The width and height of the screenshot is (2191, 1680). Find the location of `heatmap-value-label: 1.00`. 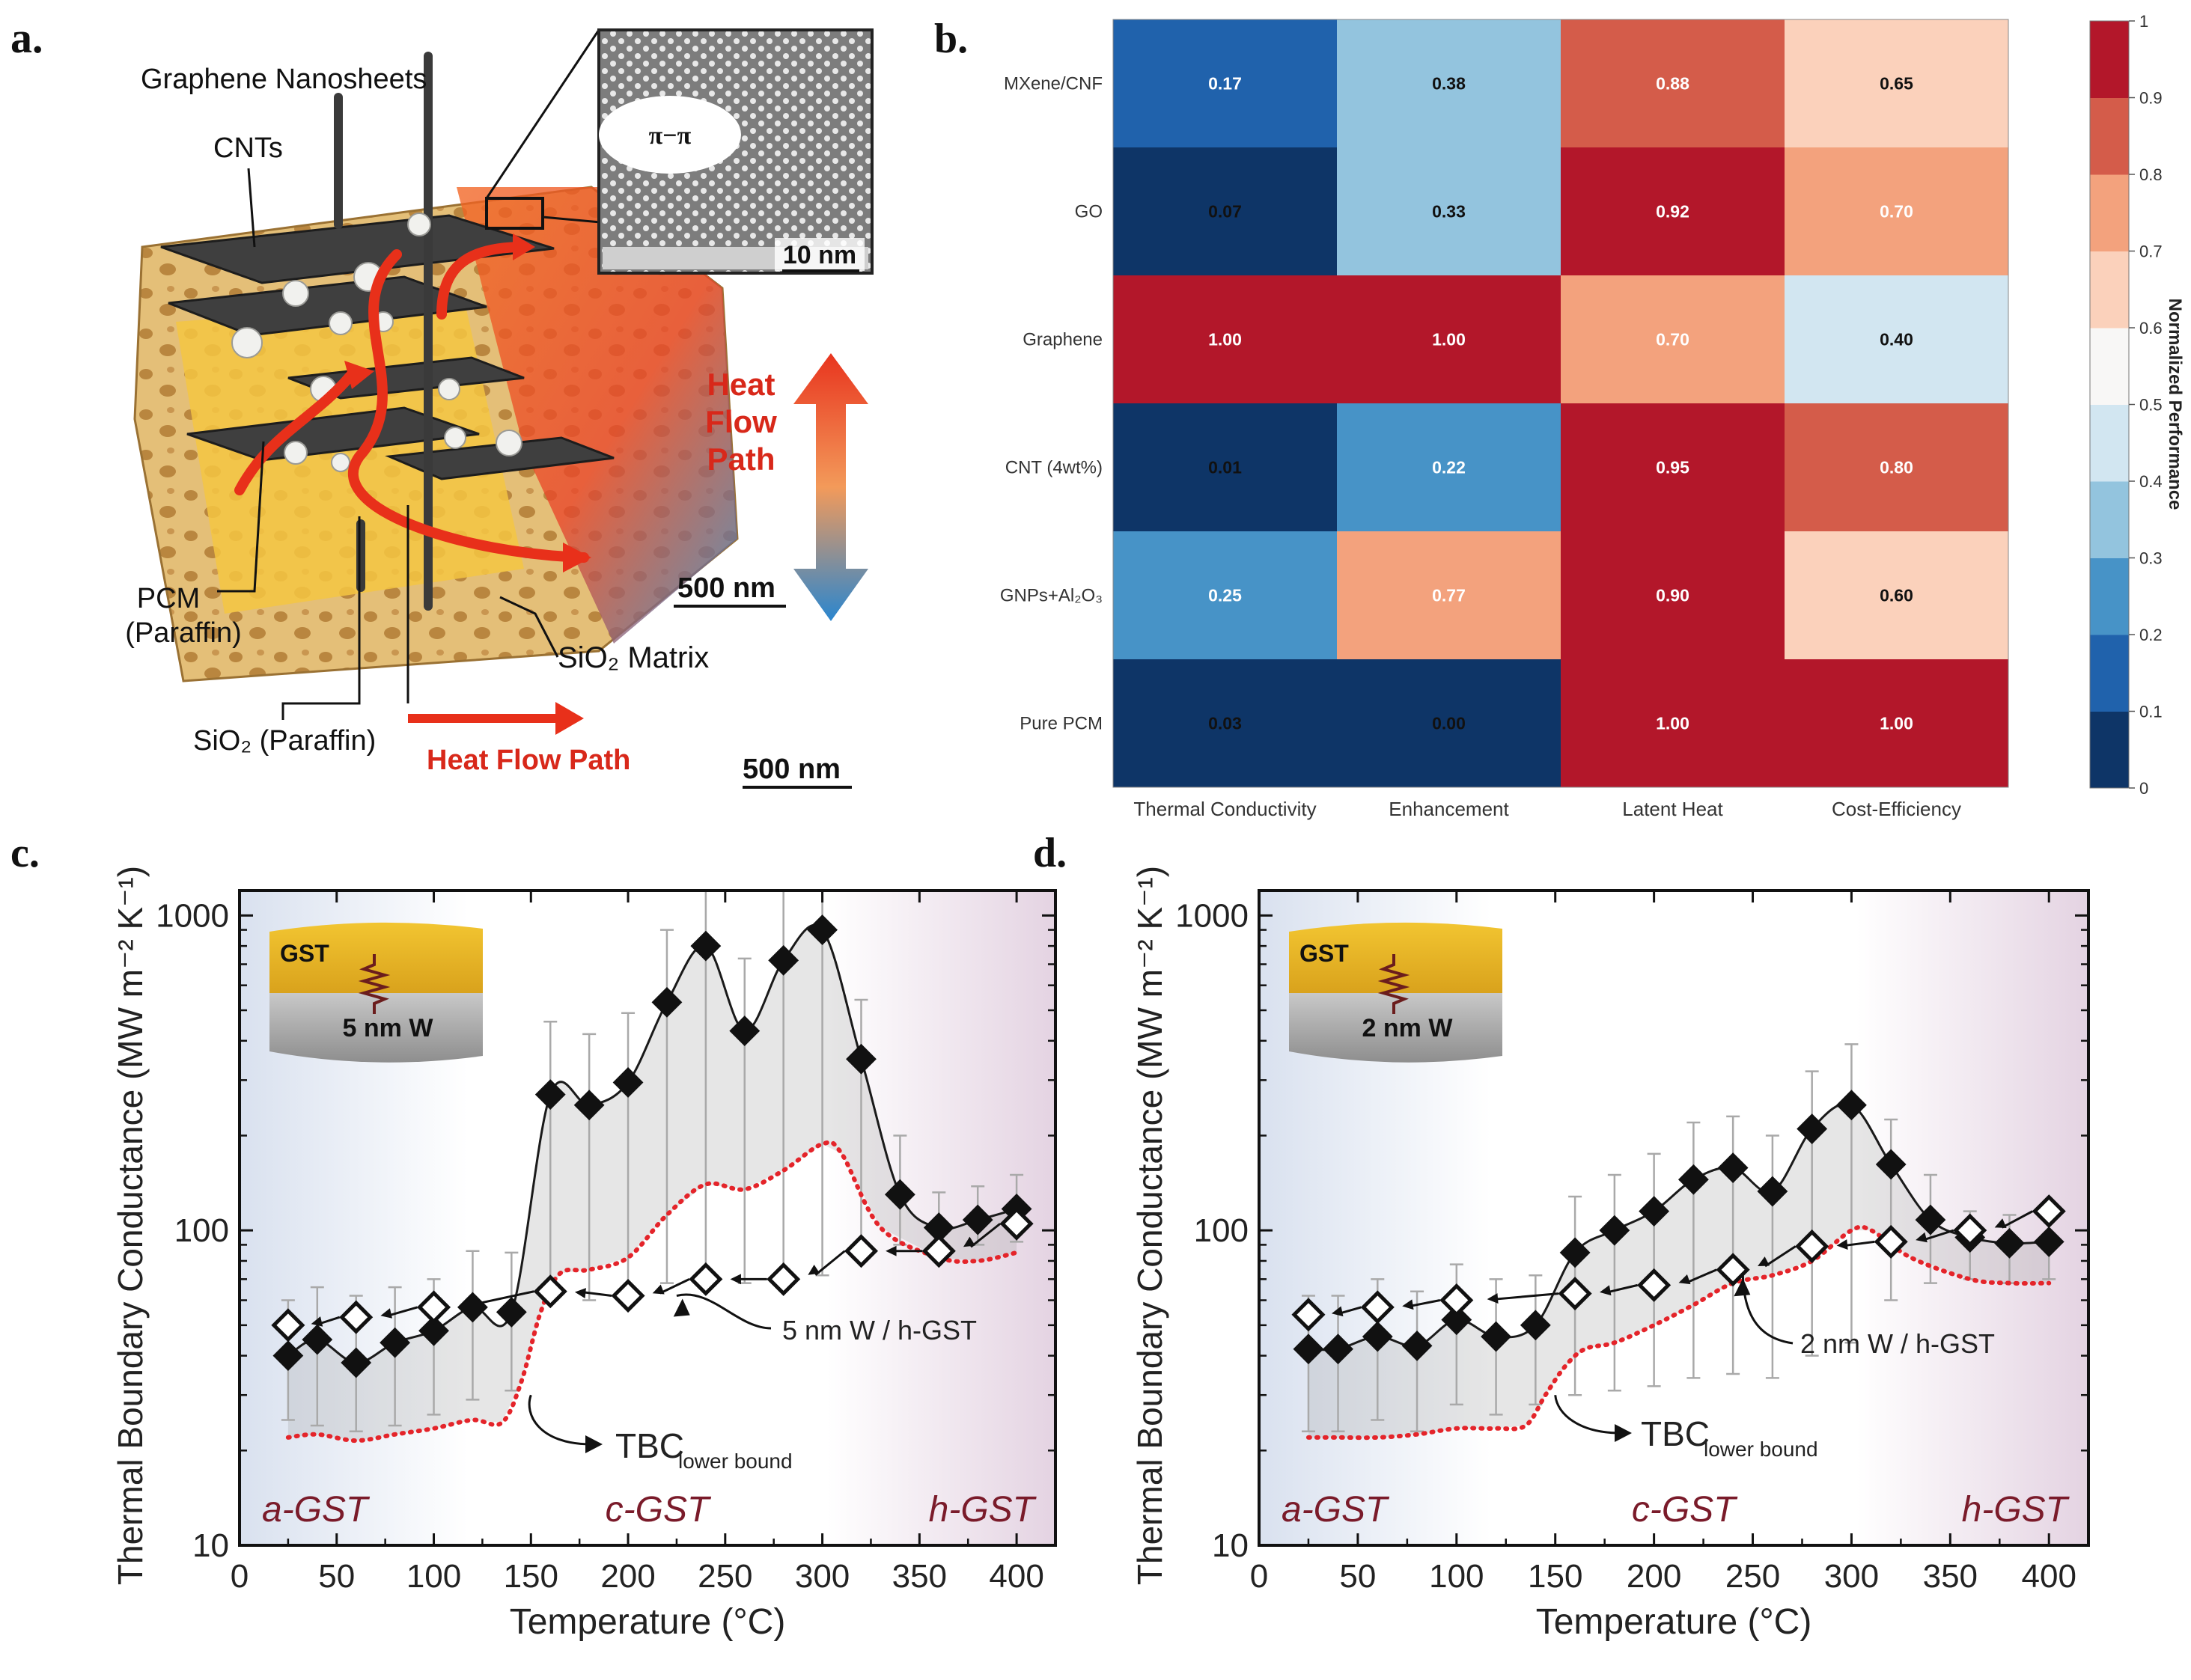

heatmap-value-label: 1.00 is located at coordinates (1449, 339).